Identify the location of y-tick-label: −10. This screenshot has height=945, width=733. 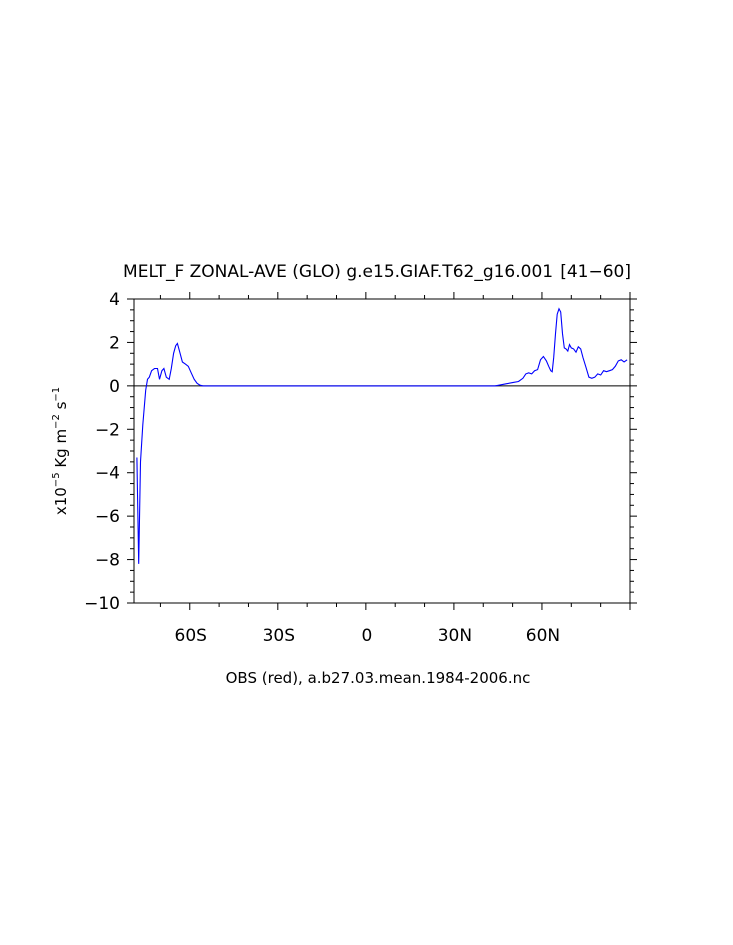
(102, 604).